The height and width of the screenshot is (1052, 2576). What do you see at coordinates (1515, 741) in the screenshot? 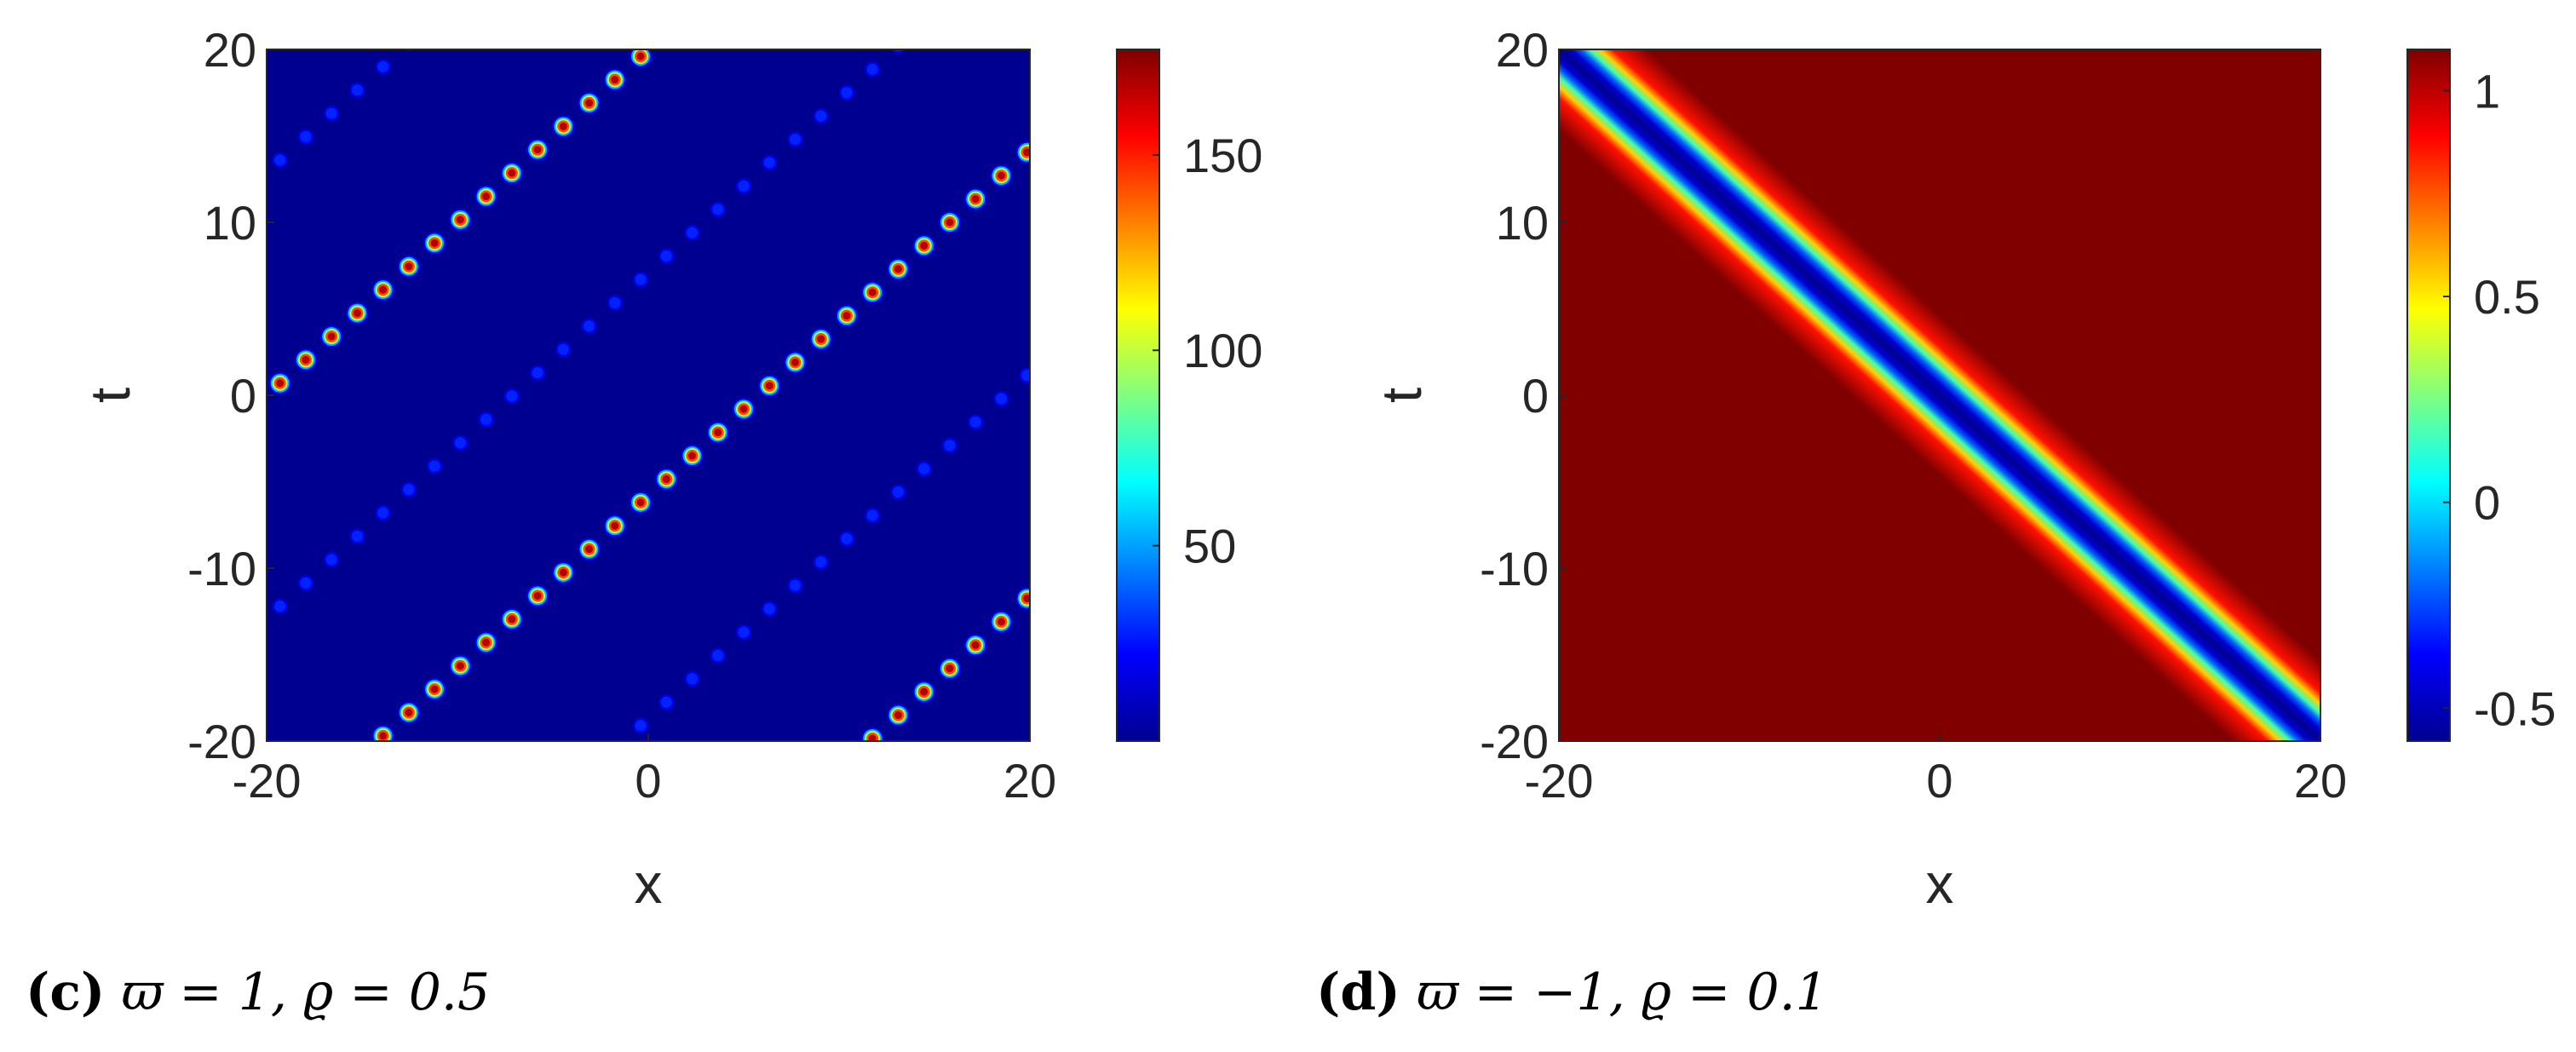
I see `y-tick-label: -20` at bounding box center [1515, 741].